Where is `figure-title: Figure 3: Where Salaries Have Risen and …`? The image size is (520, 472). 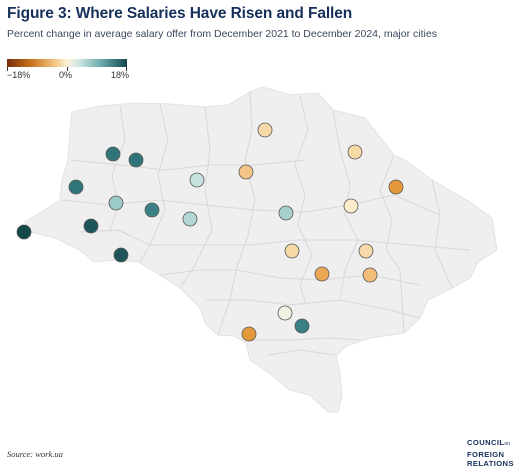
figure-title: Figure 3: Where Salaries Have Risen and … is located at coordinates (180, 13).